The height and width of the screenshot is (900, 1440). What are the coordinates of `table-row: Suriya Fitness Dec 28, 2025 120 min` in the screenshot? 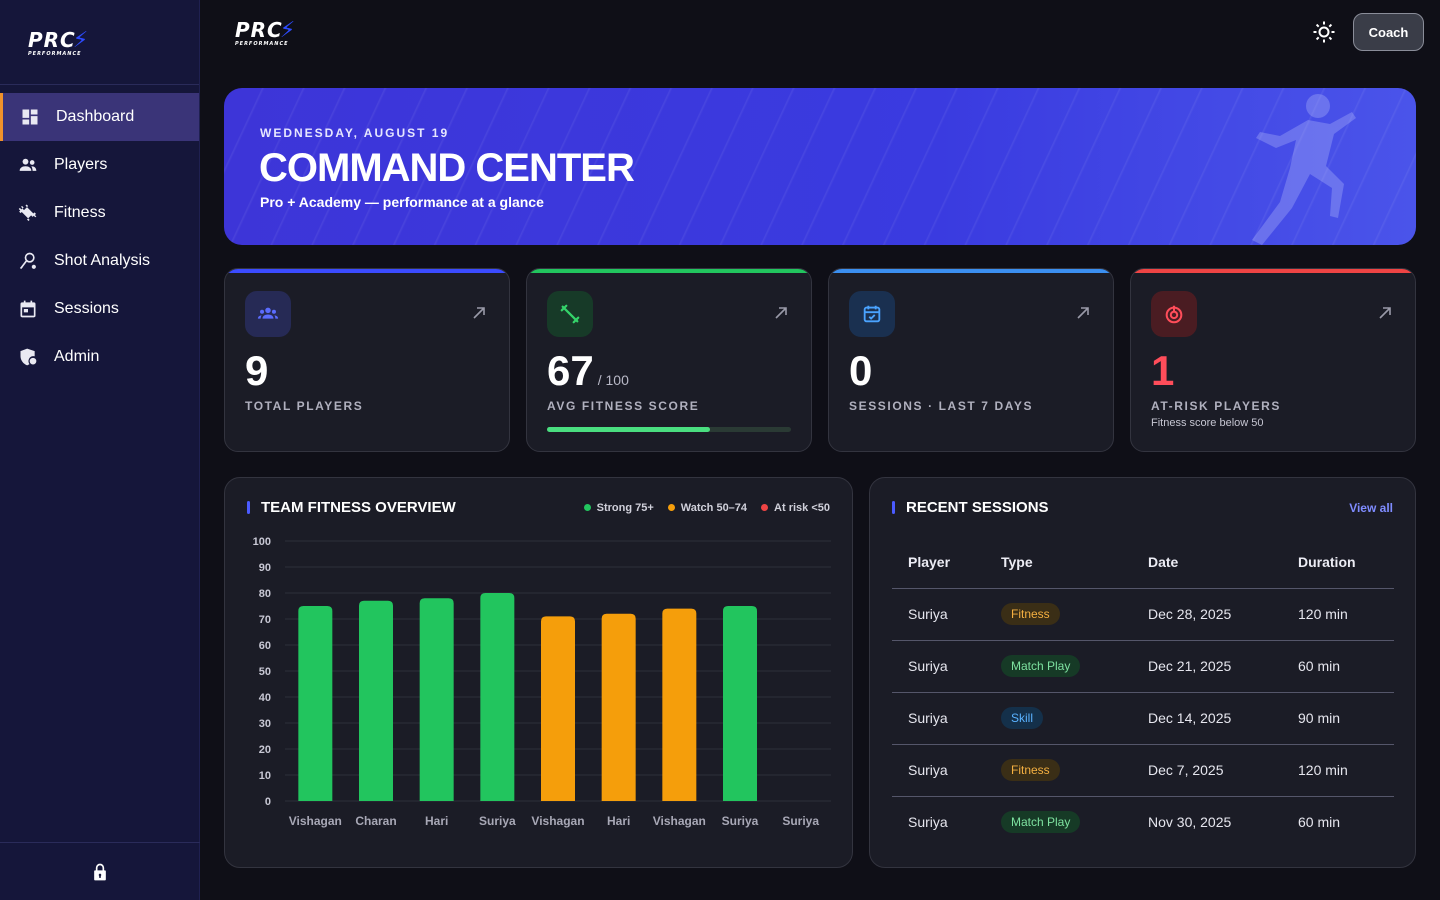 It's located at (1143, 614).